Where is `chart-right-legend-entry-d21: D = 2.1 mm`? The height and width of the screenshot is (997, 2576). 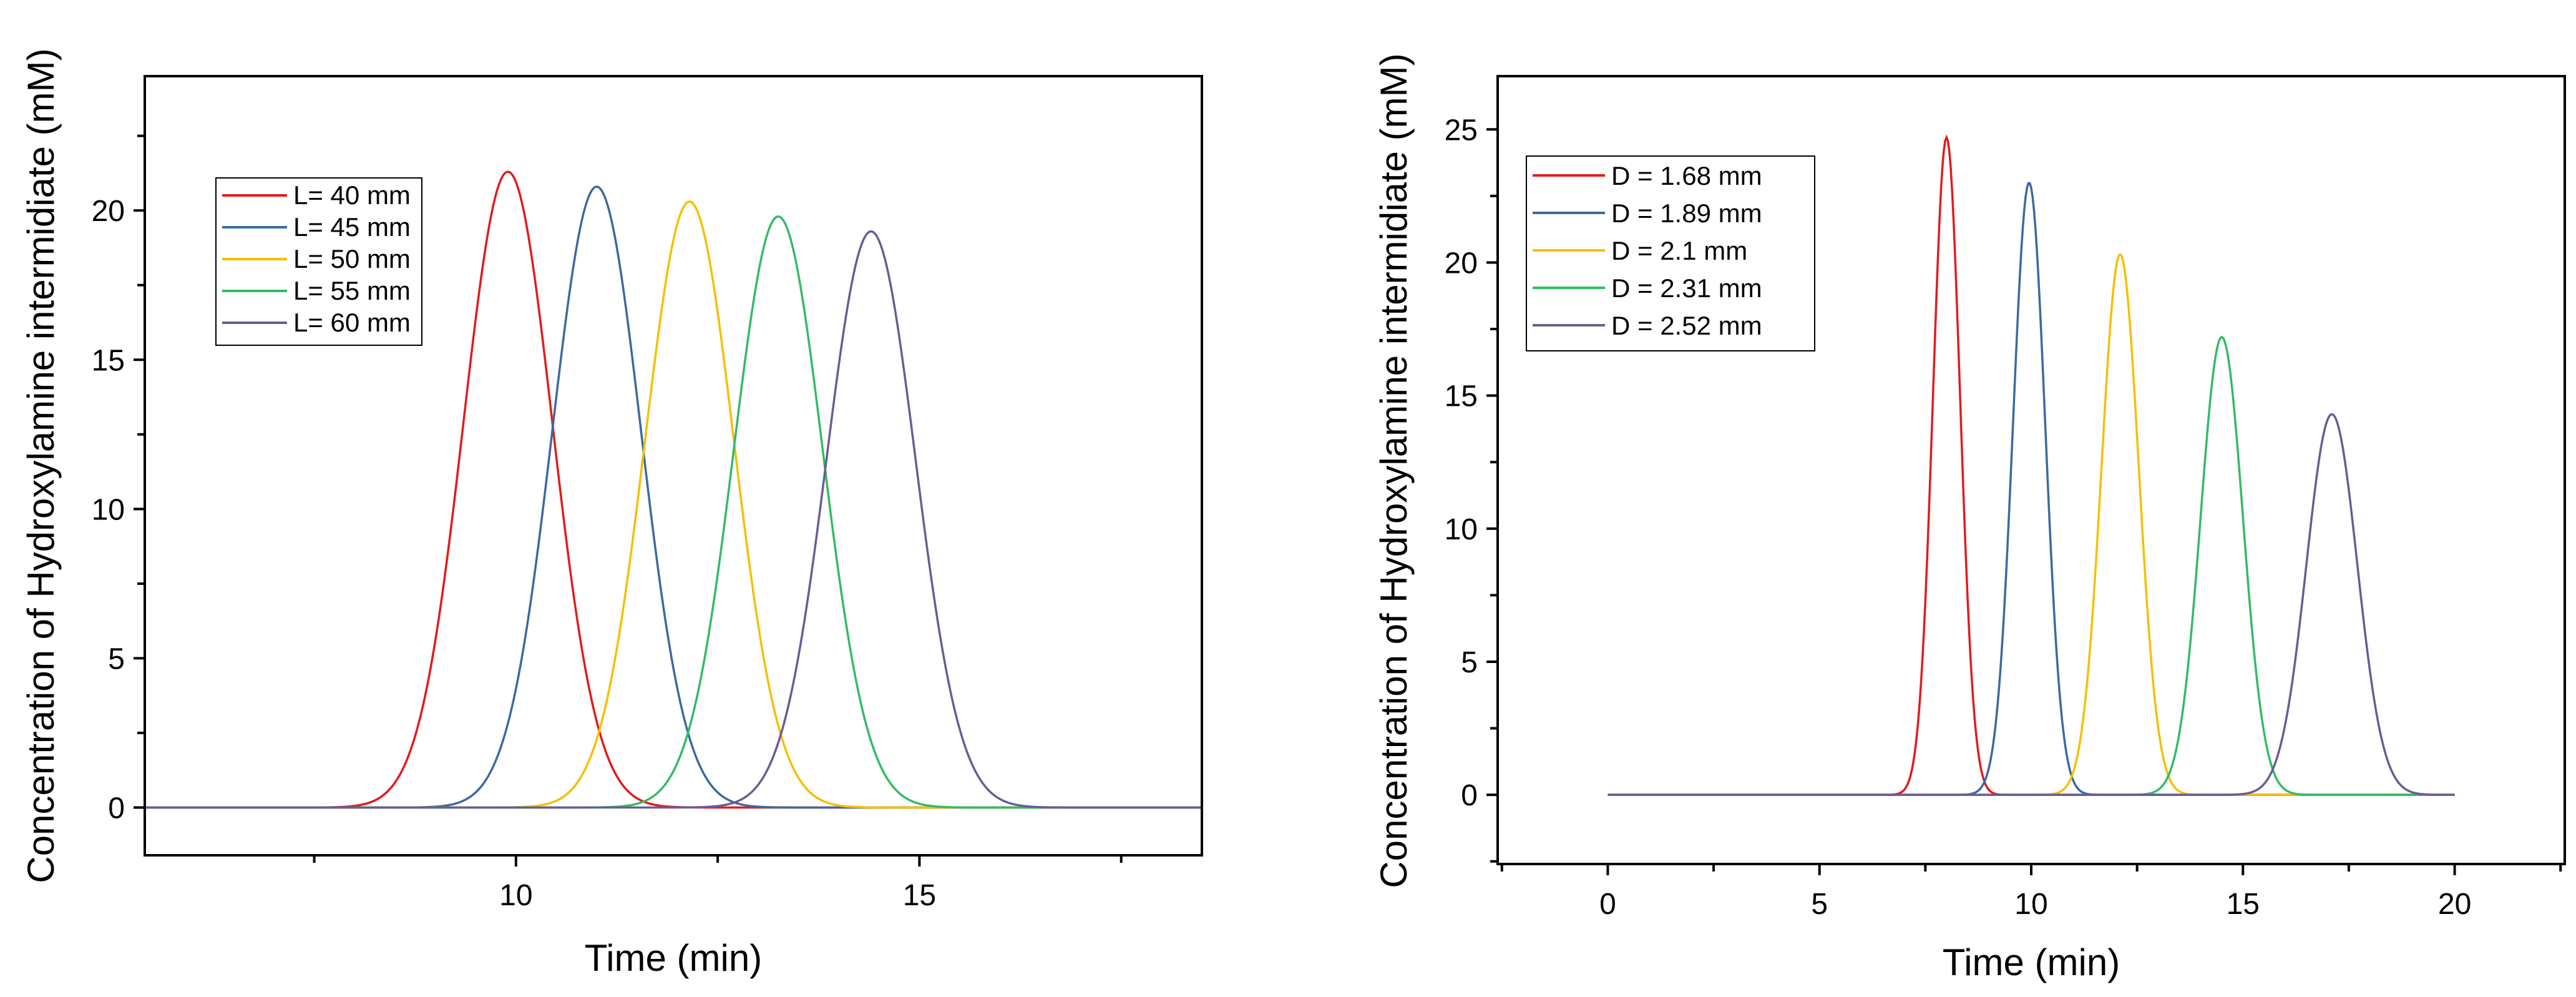 chart-right-legend-entry-d21: D = 2.1 mm is located at coordinates (1640, 250).